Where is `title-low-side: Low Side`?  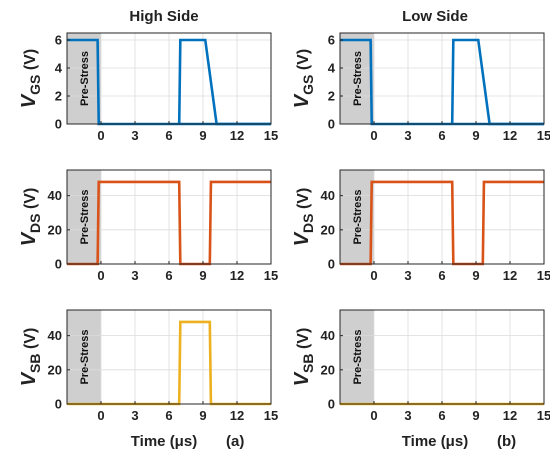 title-low-side: Low Side is located at coordinates (435, 16).